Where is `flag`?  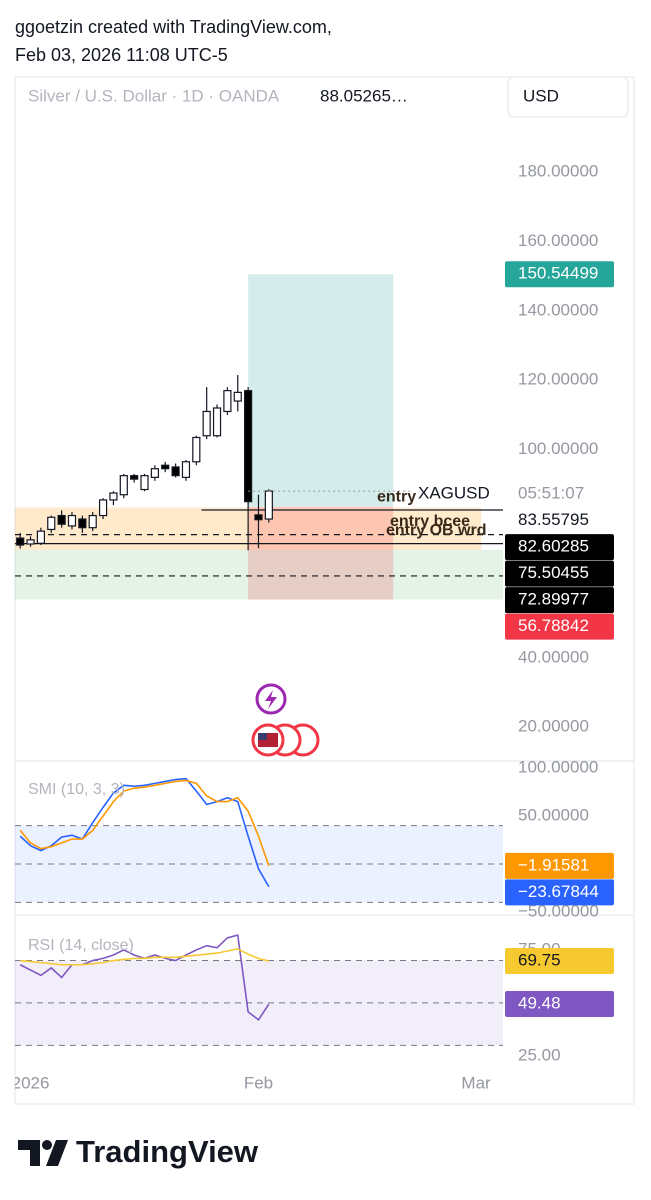 flag is located at coordinates (262, 736).